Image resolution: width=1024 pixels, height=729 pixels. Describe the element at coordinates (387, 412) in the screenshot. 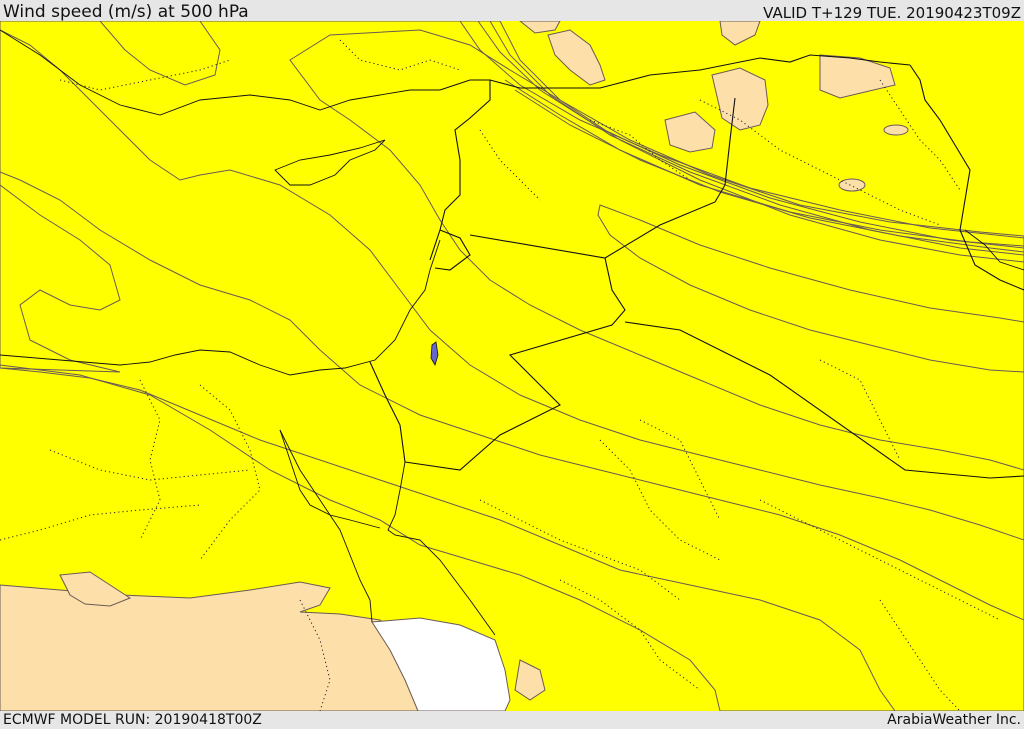

I see `border-egypt-israel` at that location.